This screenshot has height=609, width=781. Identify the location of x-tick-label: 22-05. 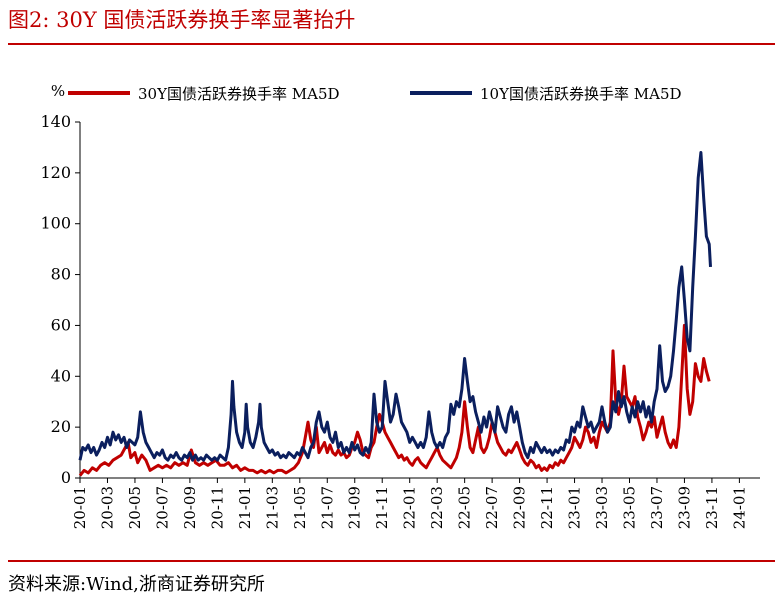
(465, 507).